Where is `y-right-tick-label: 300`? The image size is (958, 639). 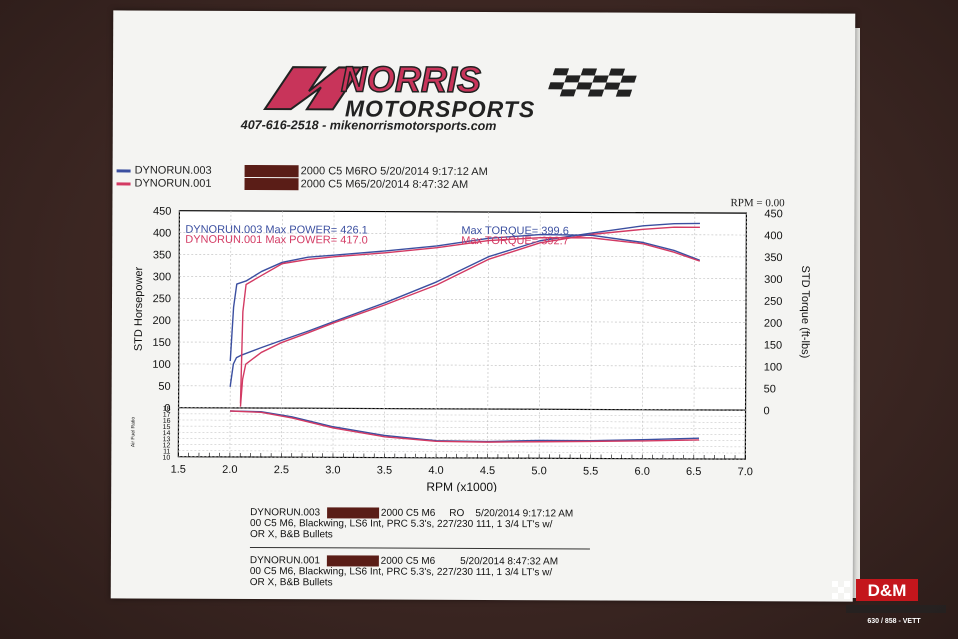 y-right-tick-label: 300 is located at coordinates (773, 280).